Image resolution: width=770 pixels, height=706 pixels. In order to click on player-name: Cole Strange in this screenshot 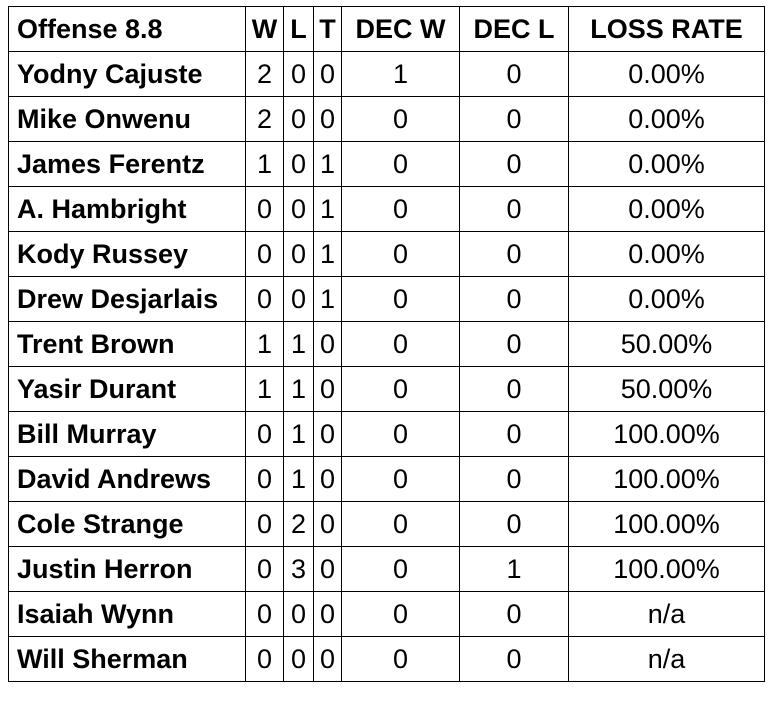, I will do `click(127, 524)`.